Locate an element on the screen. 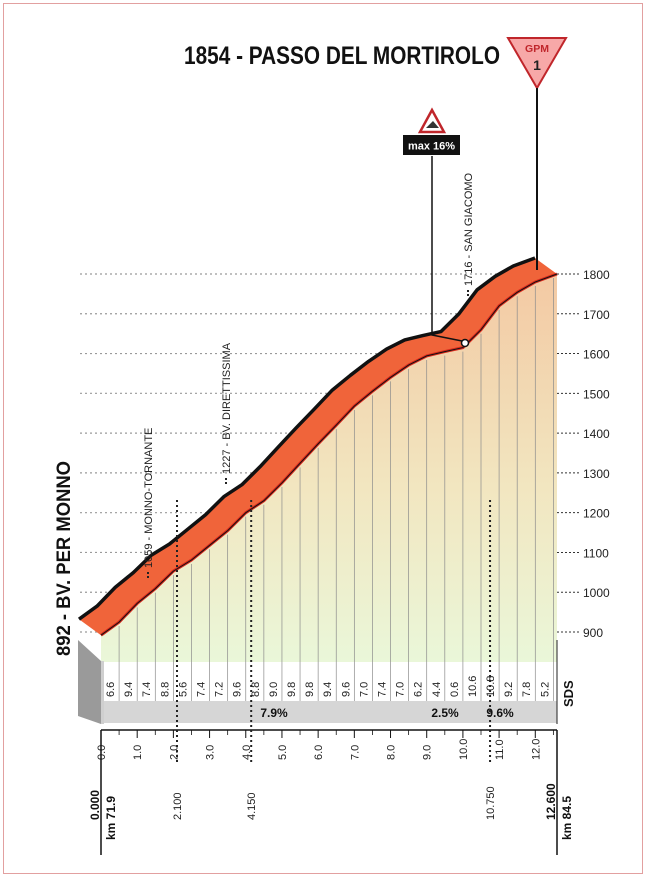 Image resolution: width=647 pixels, height=878 pixels. start-km: km 71.9 is located at coordinates (111, 818).